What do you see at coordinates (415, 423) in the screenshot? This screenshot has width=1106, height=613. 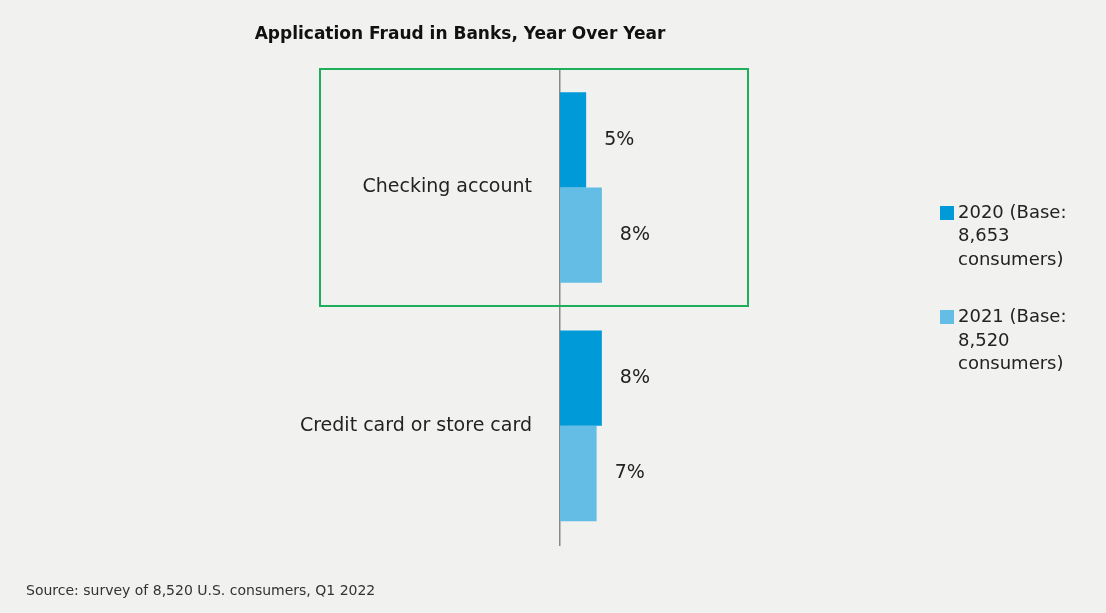 I see `y-tick-label: Credit card or store card` at bounding box center [415, 423].